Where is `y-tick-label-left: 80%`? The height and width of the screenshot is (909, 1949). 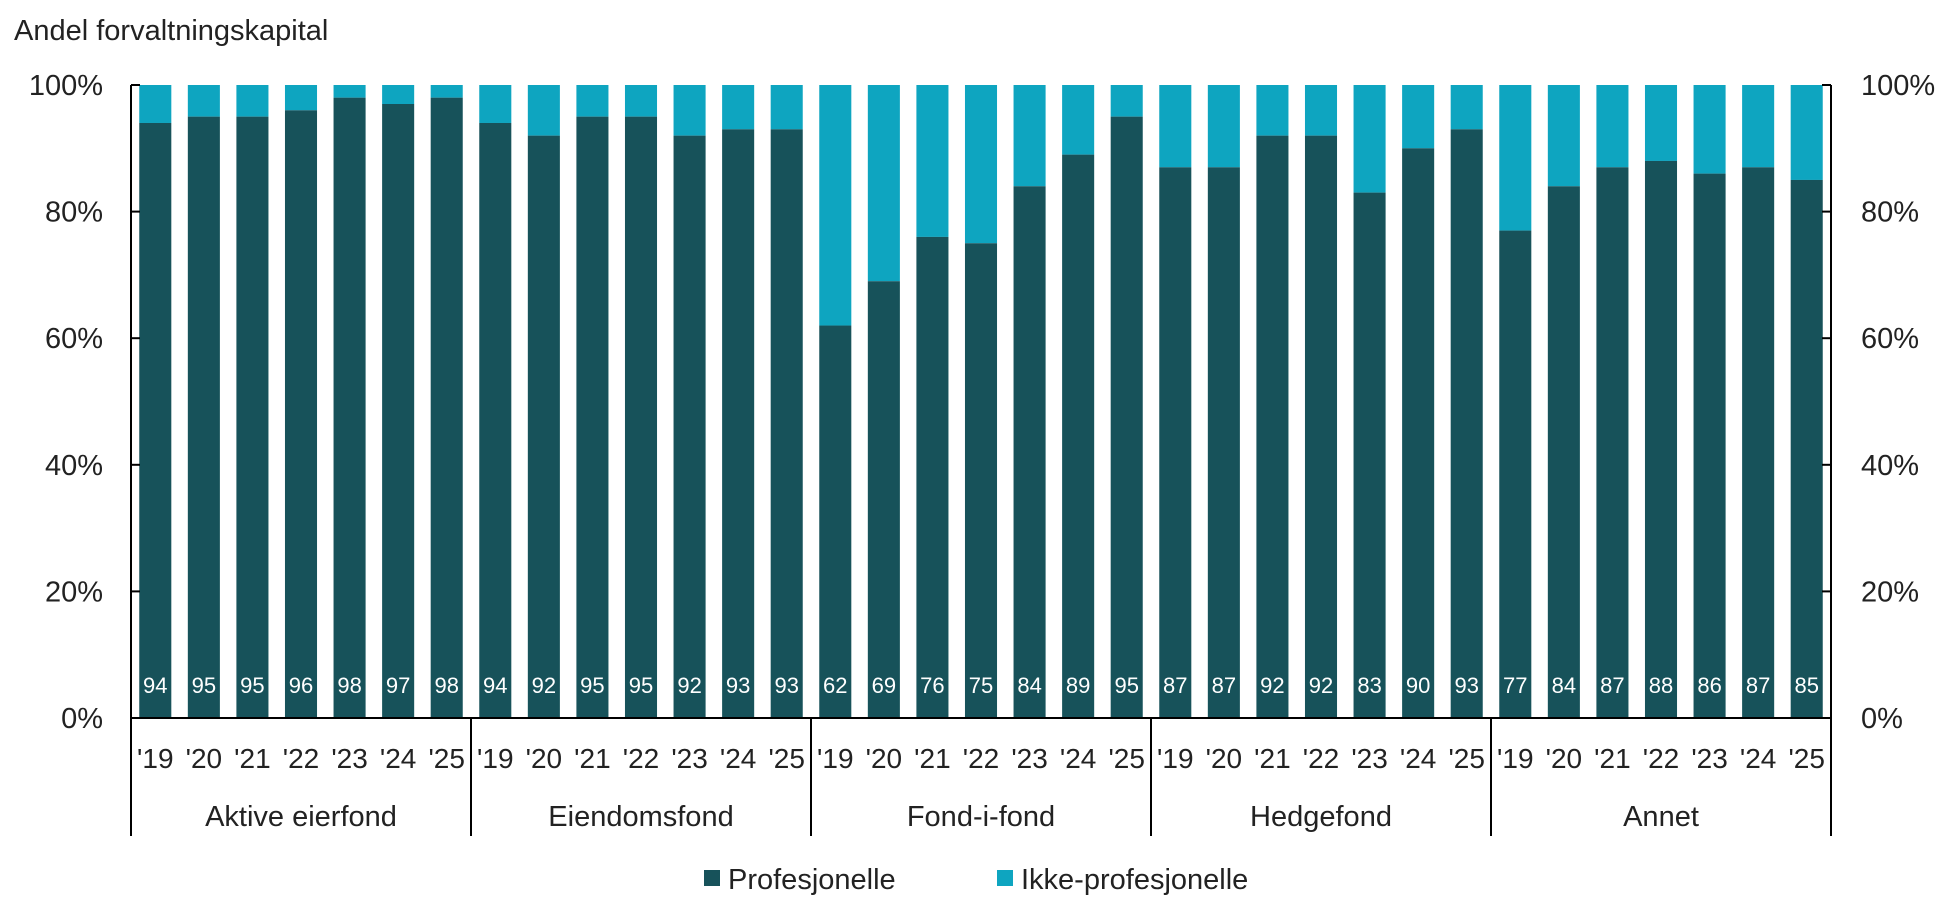
y-tick-label-left: 80% is located at coordinates (74, 213).